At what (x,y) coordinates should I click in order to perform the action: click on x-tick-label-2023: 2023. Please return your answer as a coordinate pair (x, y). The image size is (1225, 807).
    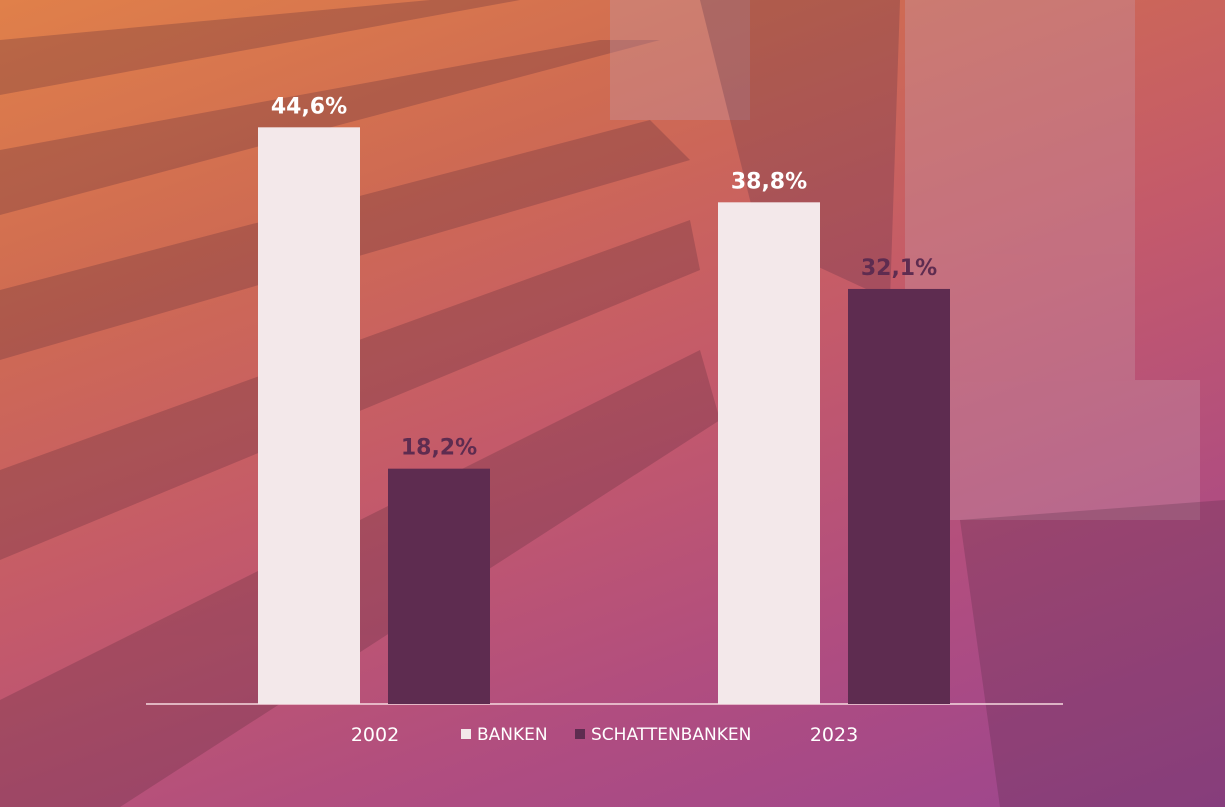
    Looking at the image, I should click on (834, 735).